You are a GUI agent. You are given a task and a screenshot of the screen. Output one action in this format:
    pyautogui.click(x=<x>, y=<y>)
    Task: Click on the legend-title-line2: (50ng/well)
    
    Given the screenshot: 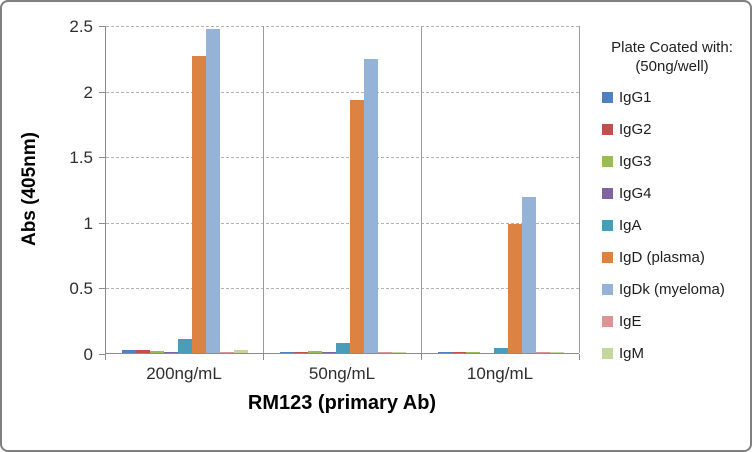 What is the action you would take?
    pyautogui.click(x=672, y=66)
    